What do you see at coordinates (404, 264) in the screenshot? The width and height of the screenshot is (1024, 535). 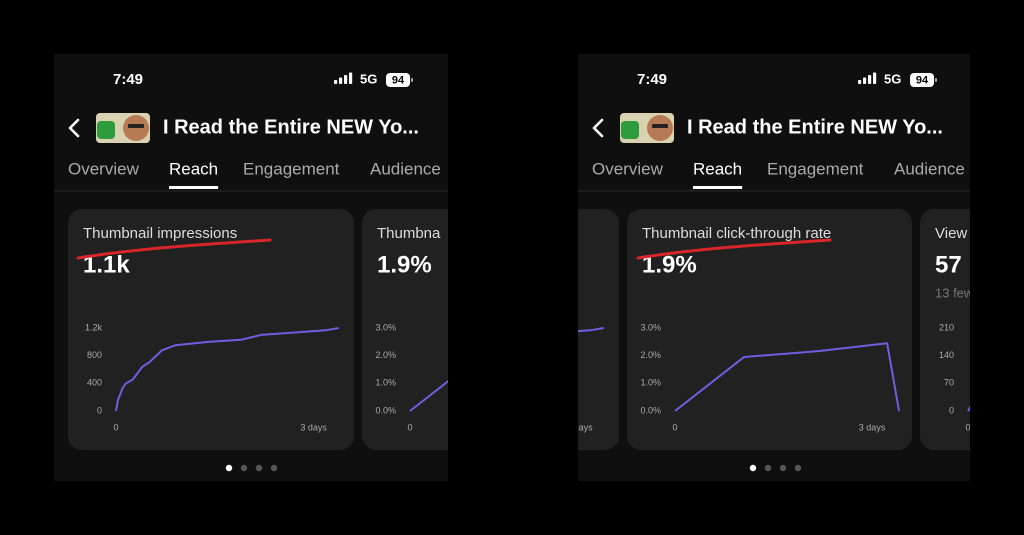 I see `card-value: 1.9%` at bounding box center [404, 264].